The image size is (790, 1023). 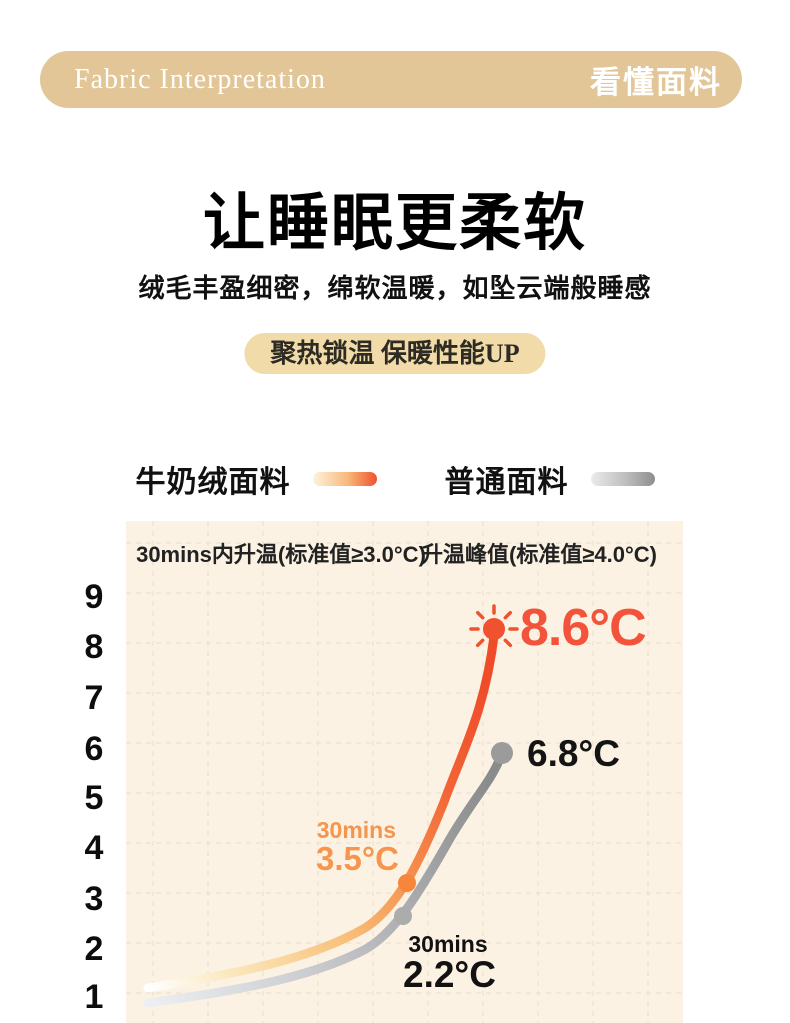 I want to click on y-axis-tick: 4, so click(x=94, y=848).